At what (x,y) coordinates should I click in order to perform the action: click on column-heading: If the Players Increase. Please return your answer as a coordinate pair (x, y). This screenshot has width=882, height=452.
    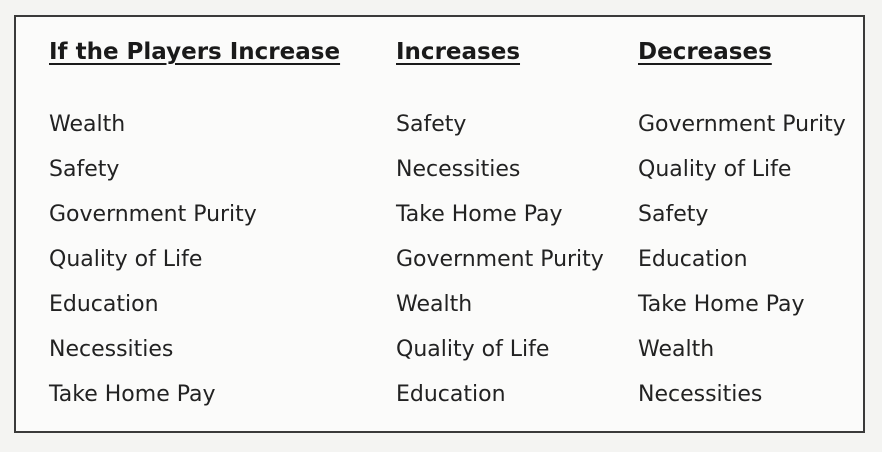
    Looking at the image, I should click on (195, 52).